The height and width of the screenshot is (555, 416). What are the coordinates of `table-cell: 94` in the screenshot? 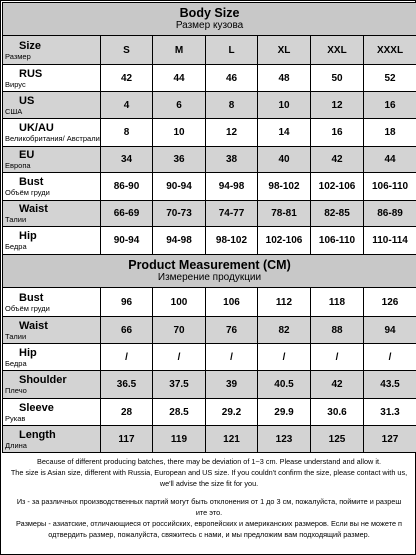 It's located at (389, 330).